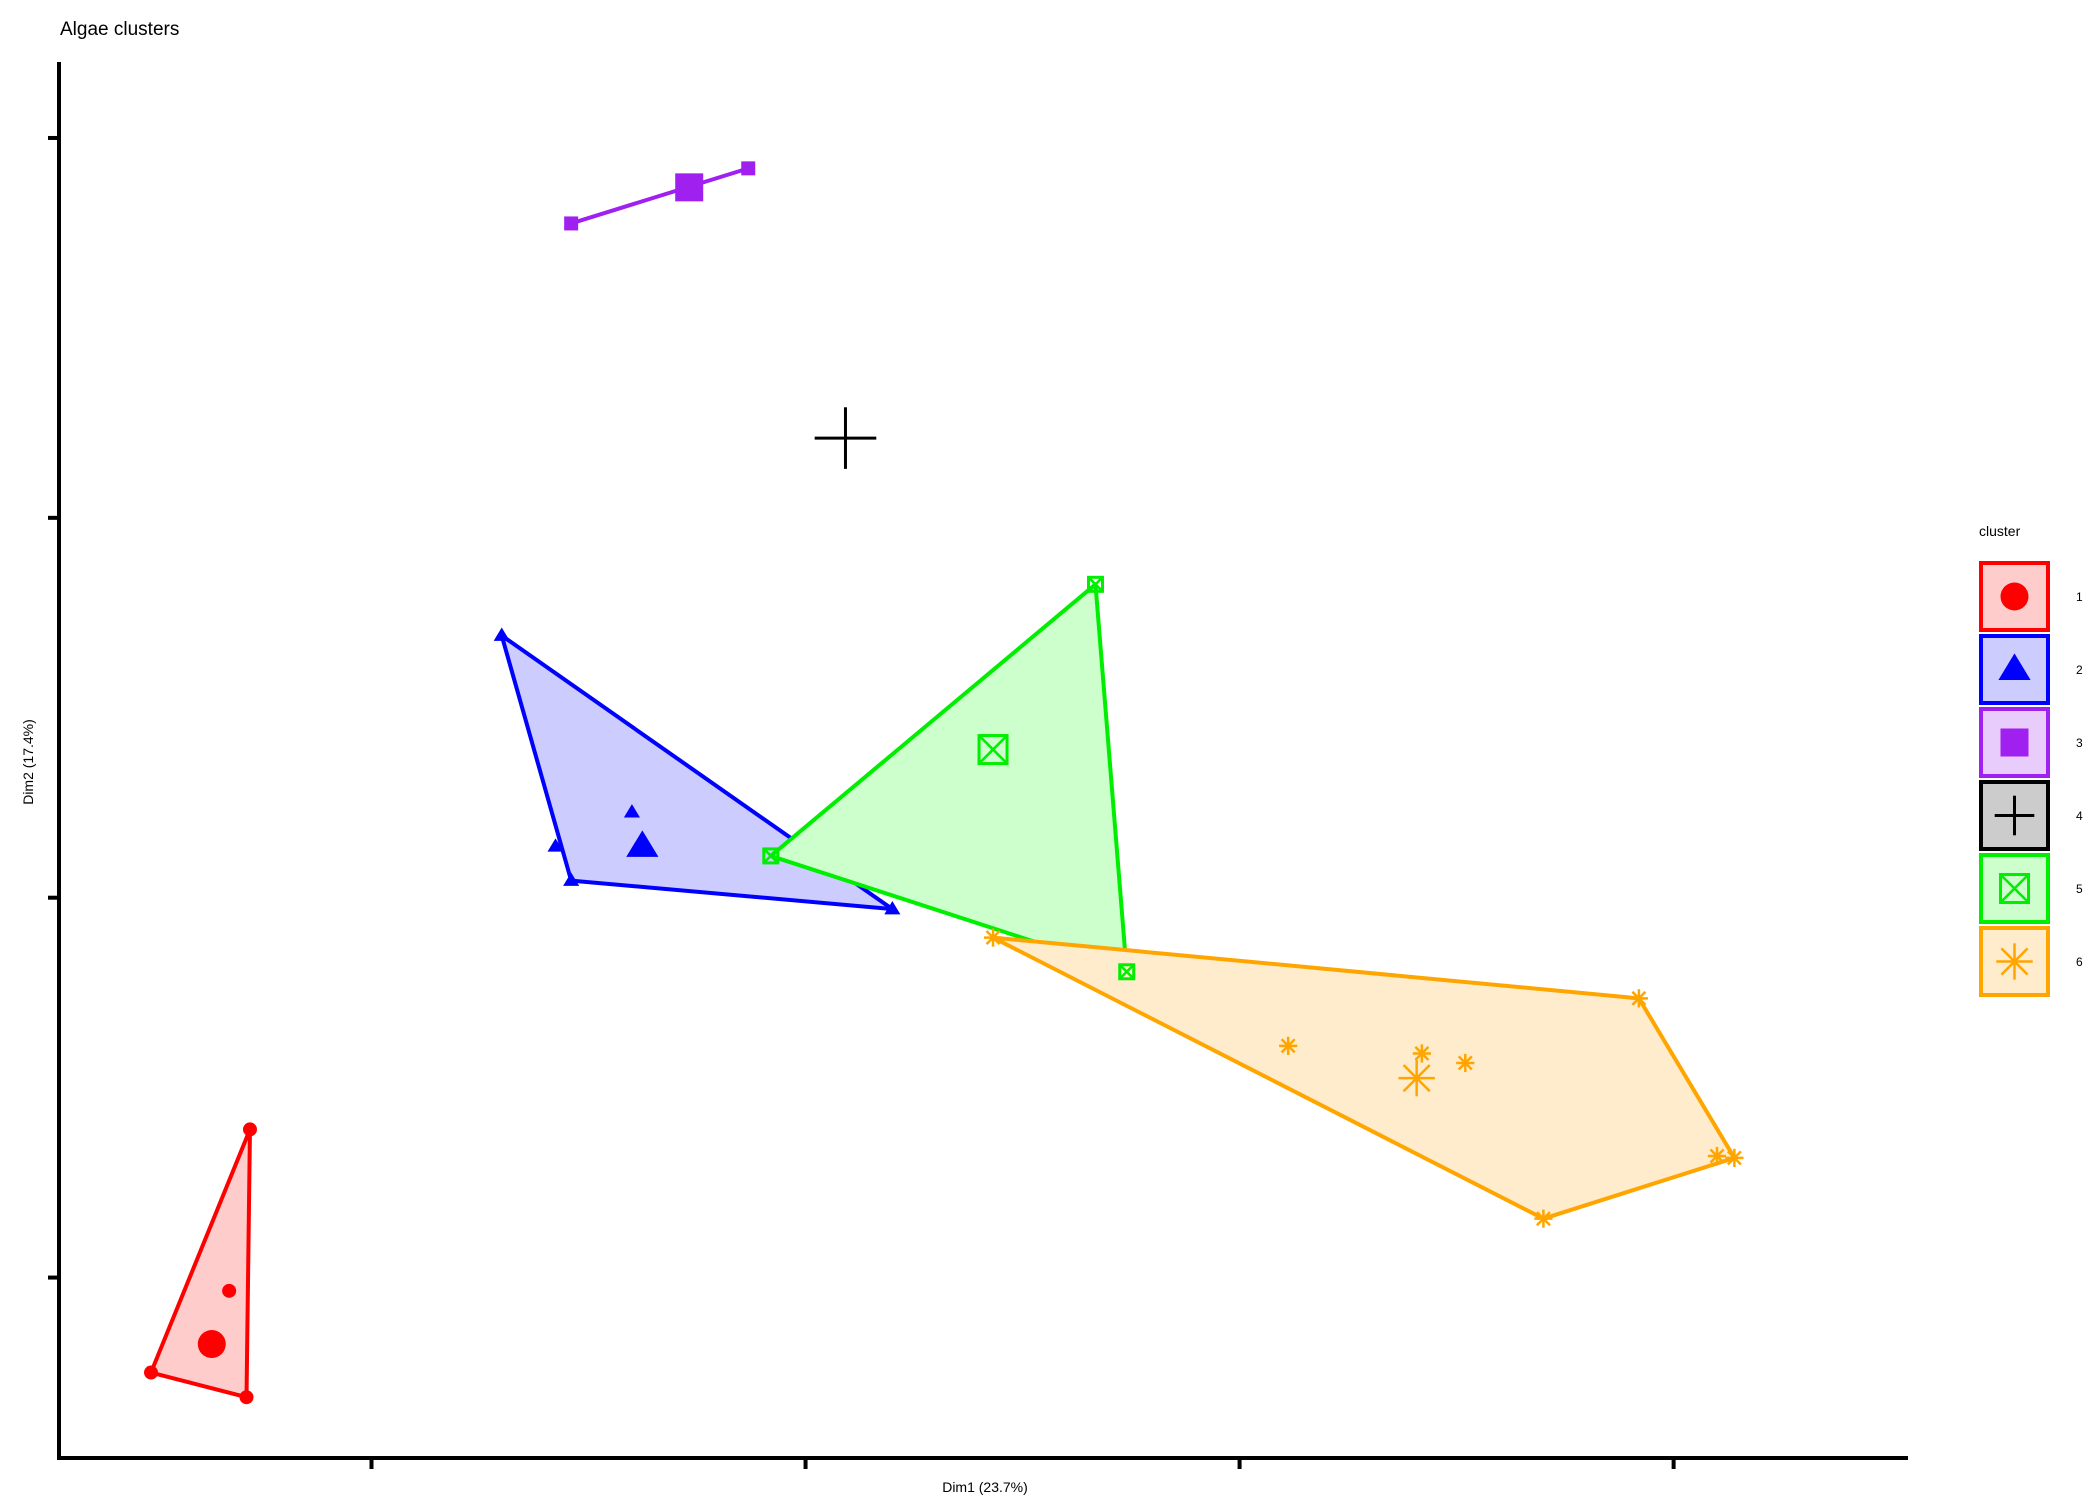 The image size is (2100, 1500). I want to click on legend-label: 4, so click(2079, 816).